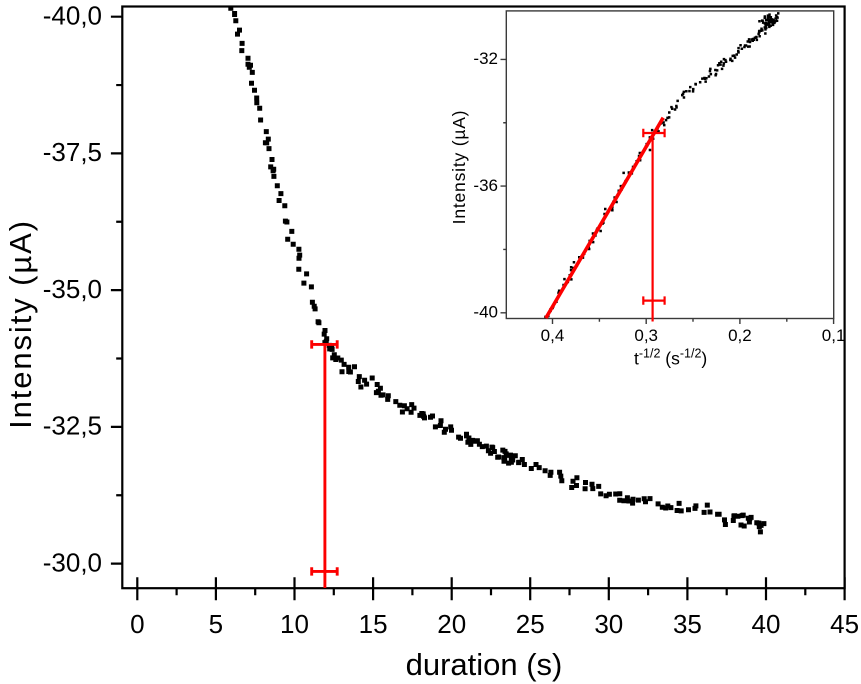 Image resolution: width=861 pixels, height=684 pixels. I want to click on svg-text: 0,1, so click(834, 335).